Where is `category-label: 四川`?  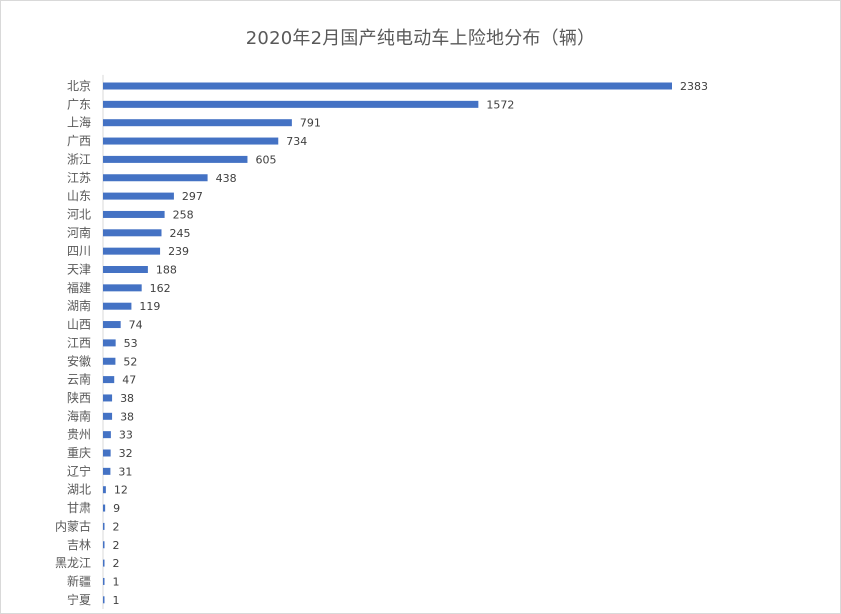
category-label: 四川 is located at coordinates (79, 251).